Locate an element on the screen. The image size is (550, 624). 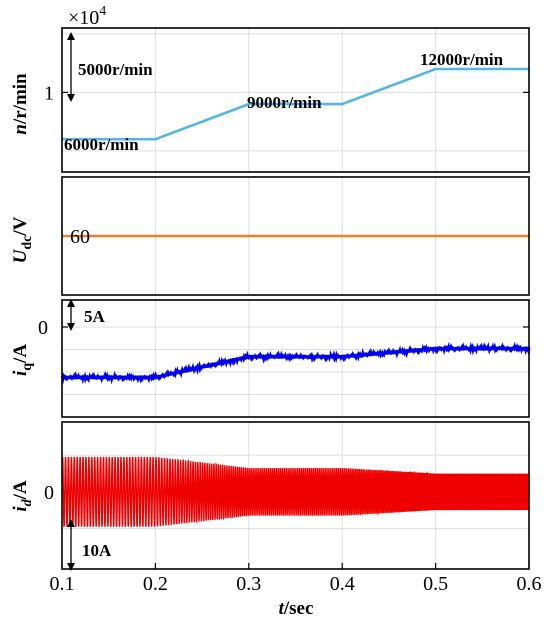
ylabel-speed: n/r/min is located at coordinates (20, 104).